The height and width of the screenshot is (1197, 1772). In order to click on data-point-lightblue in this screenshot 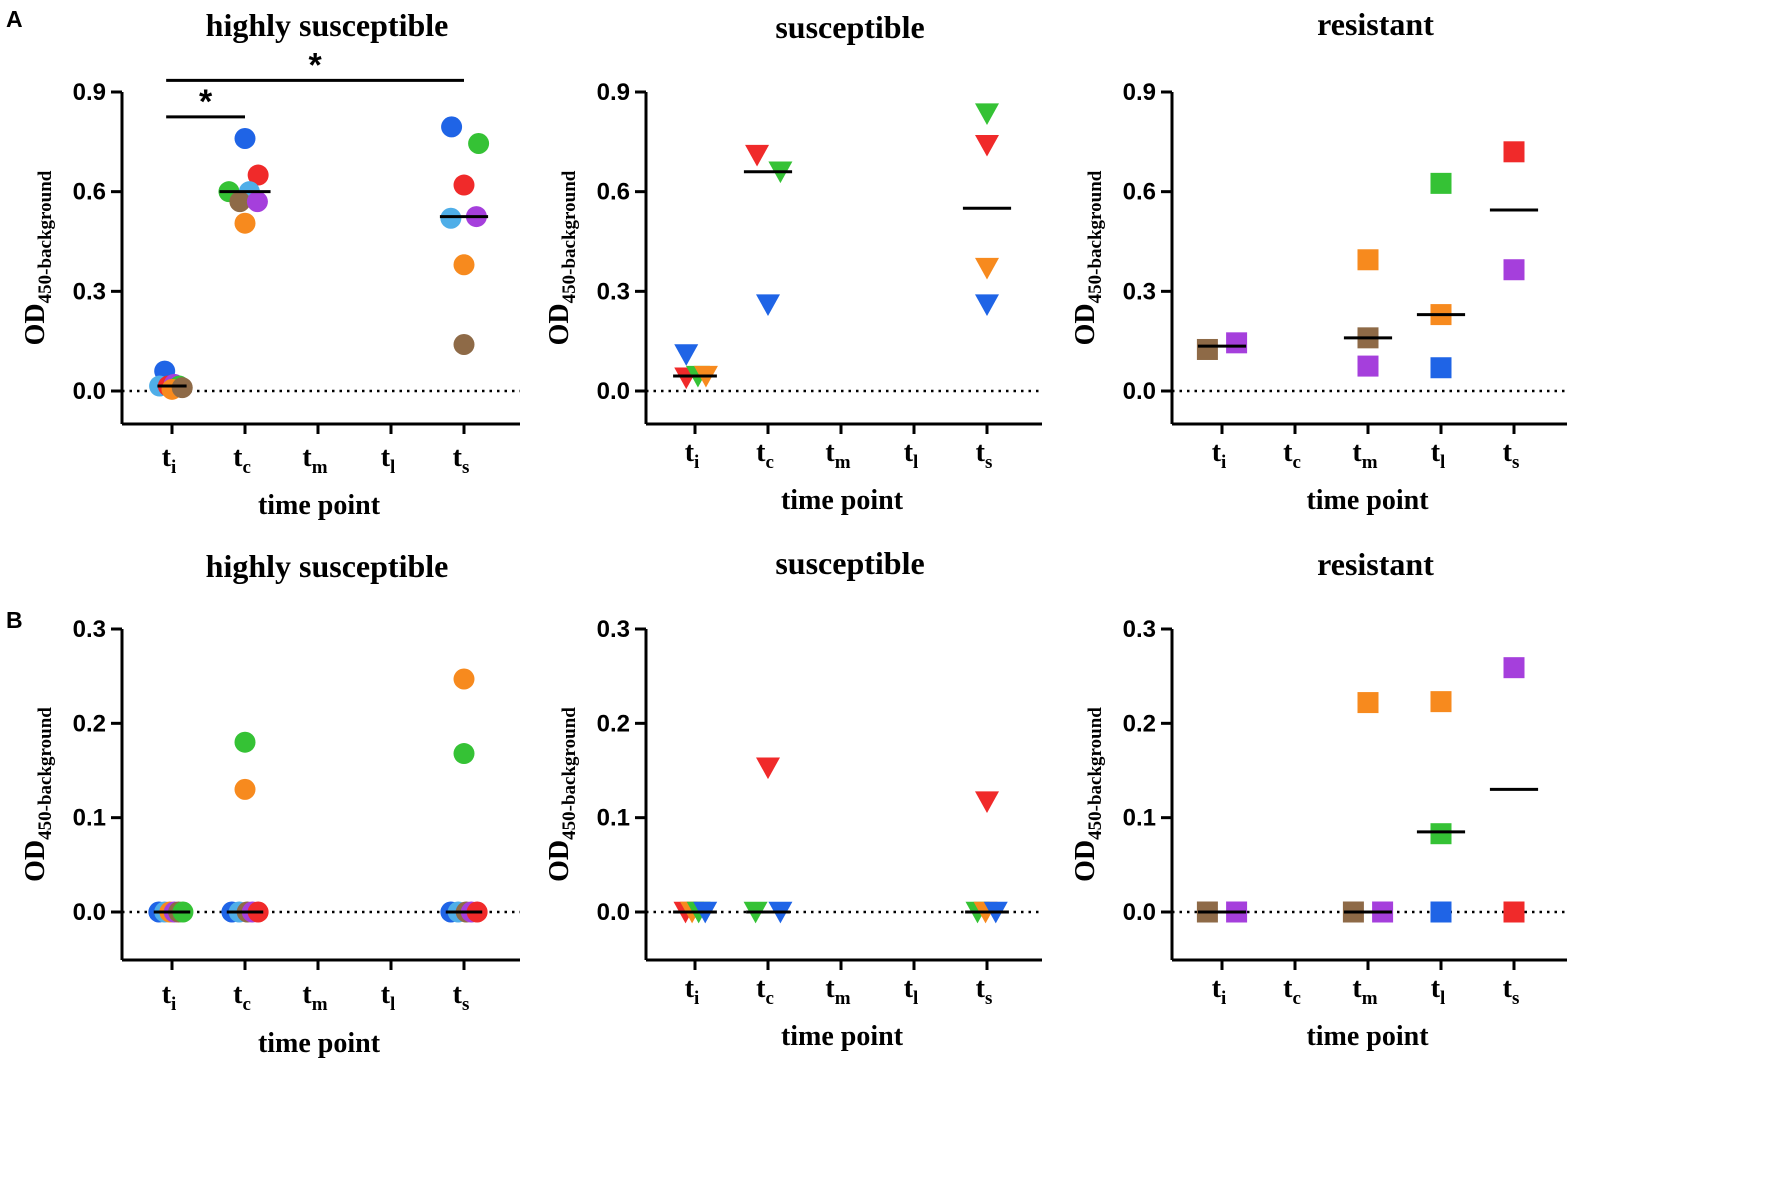, I will do `click(451, 218)`.